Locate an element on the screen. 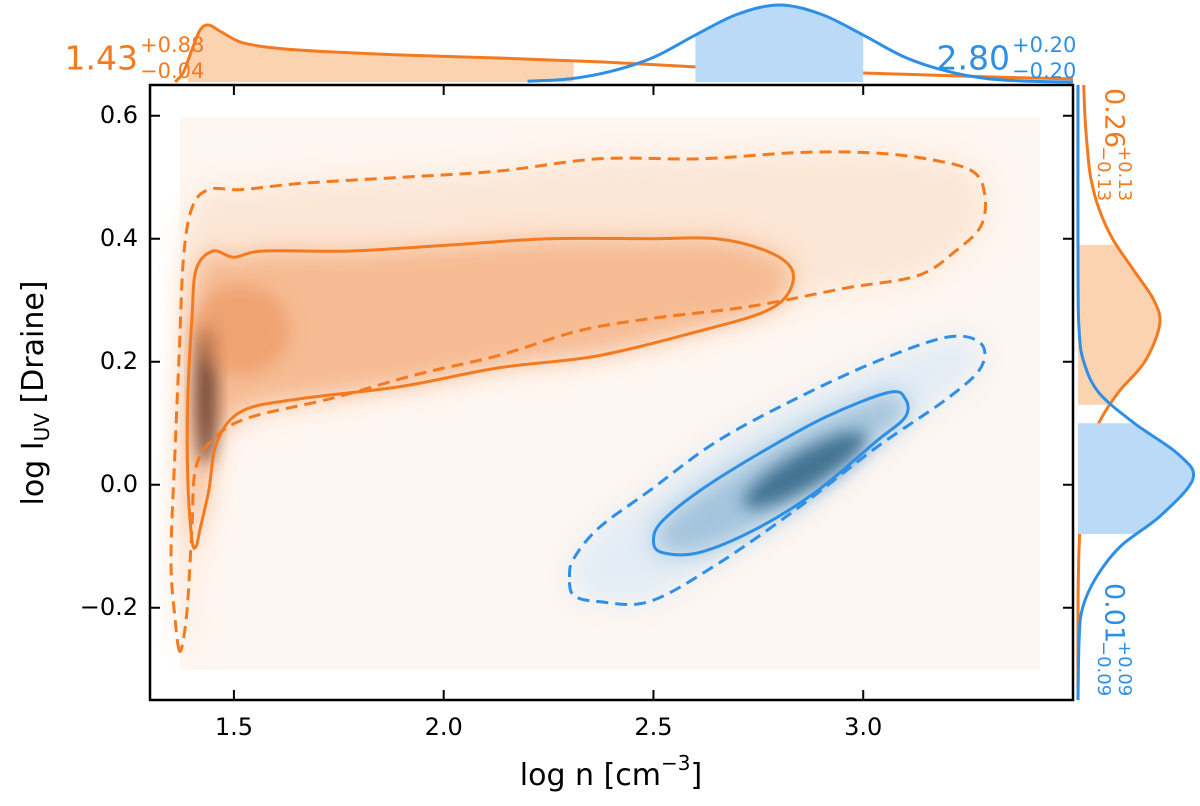 The width and height of the screenshot is (1200, 806). y-axis-label-sub: UV is located at coordinates (42, 427).